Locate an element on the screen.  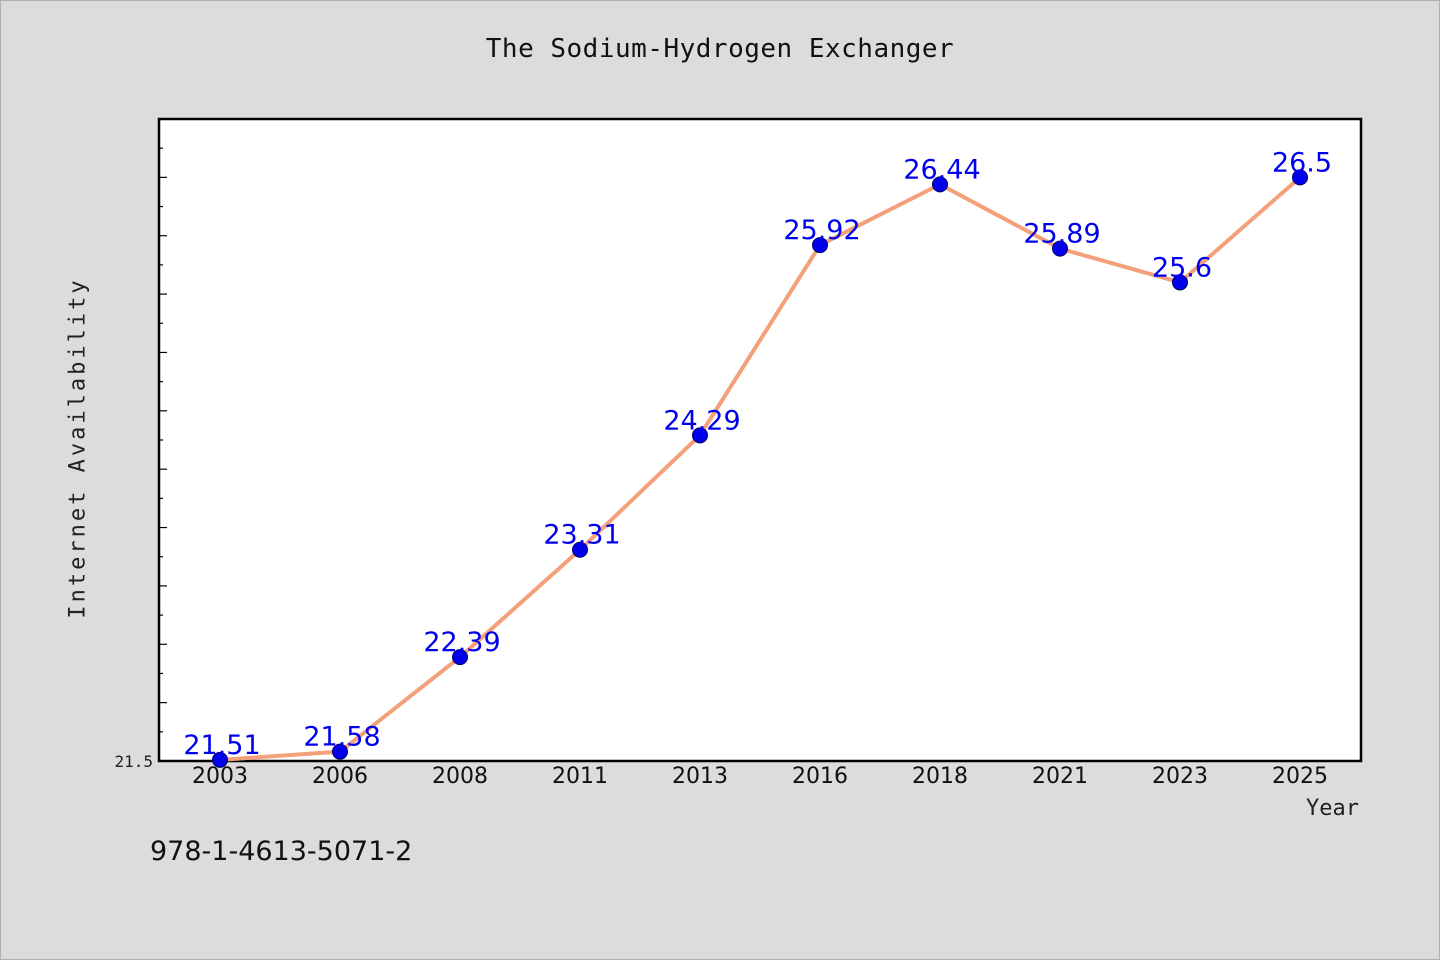
x-tick-label: 2008 is located at coordinates (460, 776).